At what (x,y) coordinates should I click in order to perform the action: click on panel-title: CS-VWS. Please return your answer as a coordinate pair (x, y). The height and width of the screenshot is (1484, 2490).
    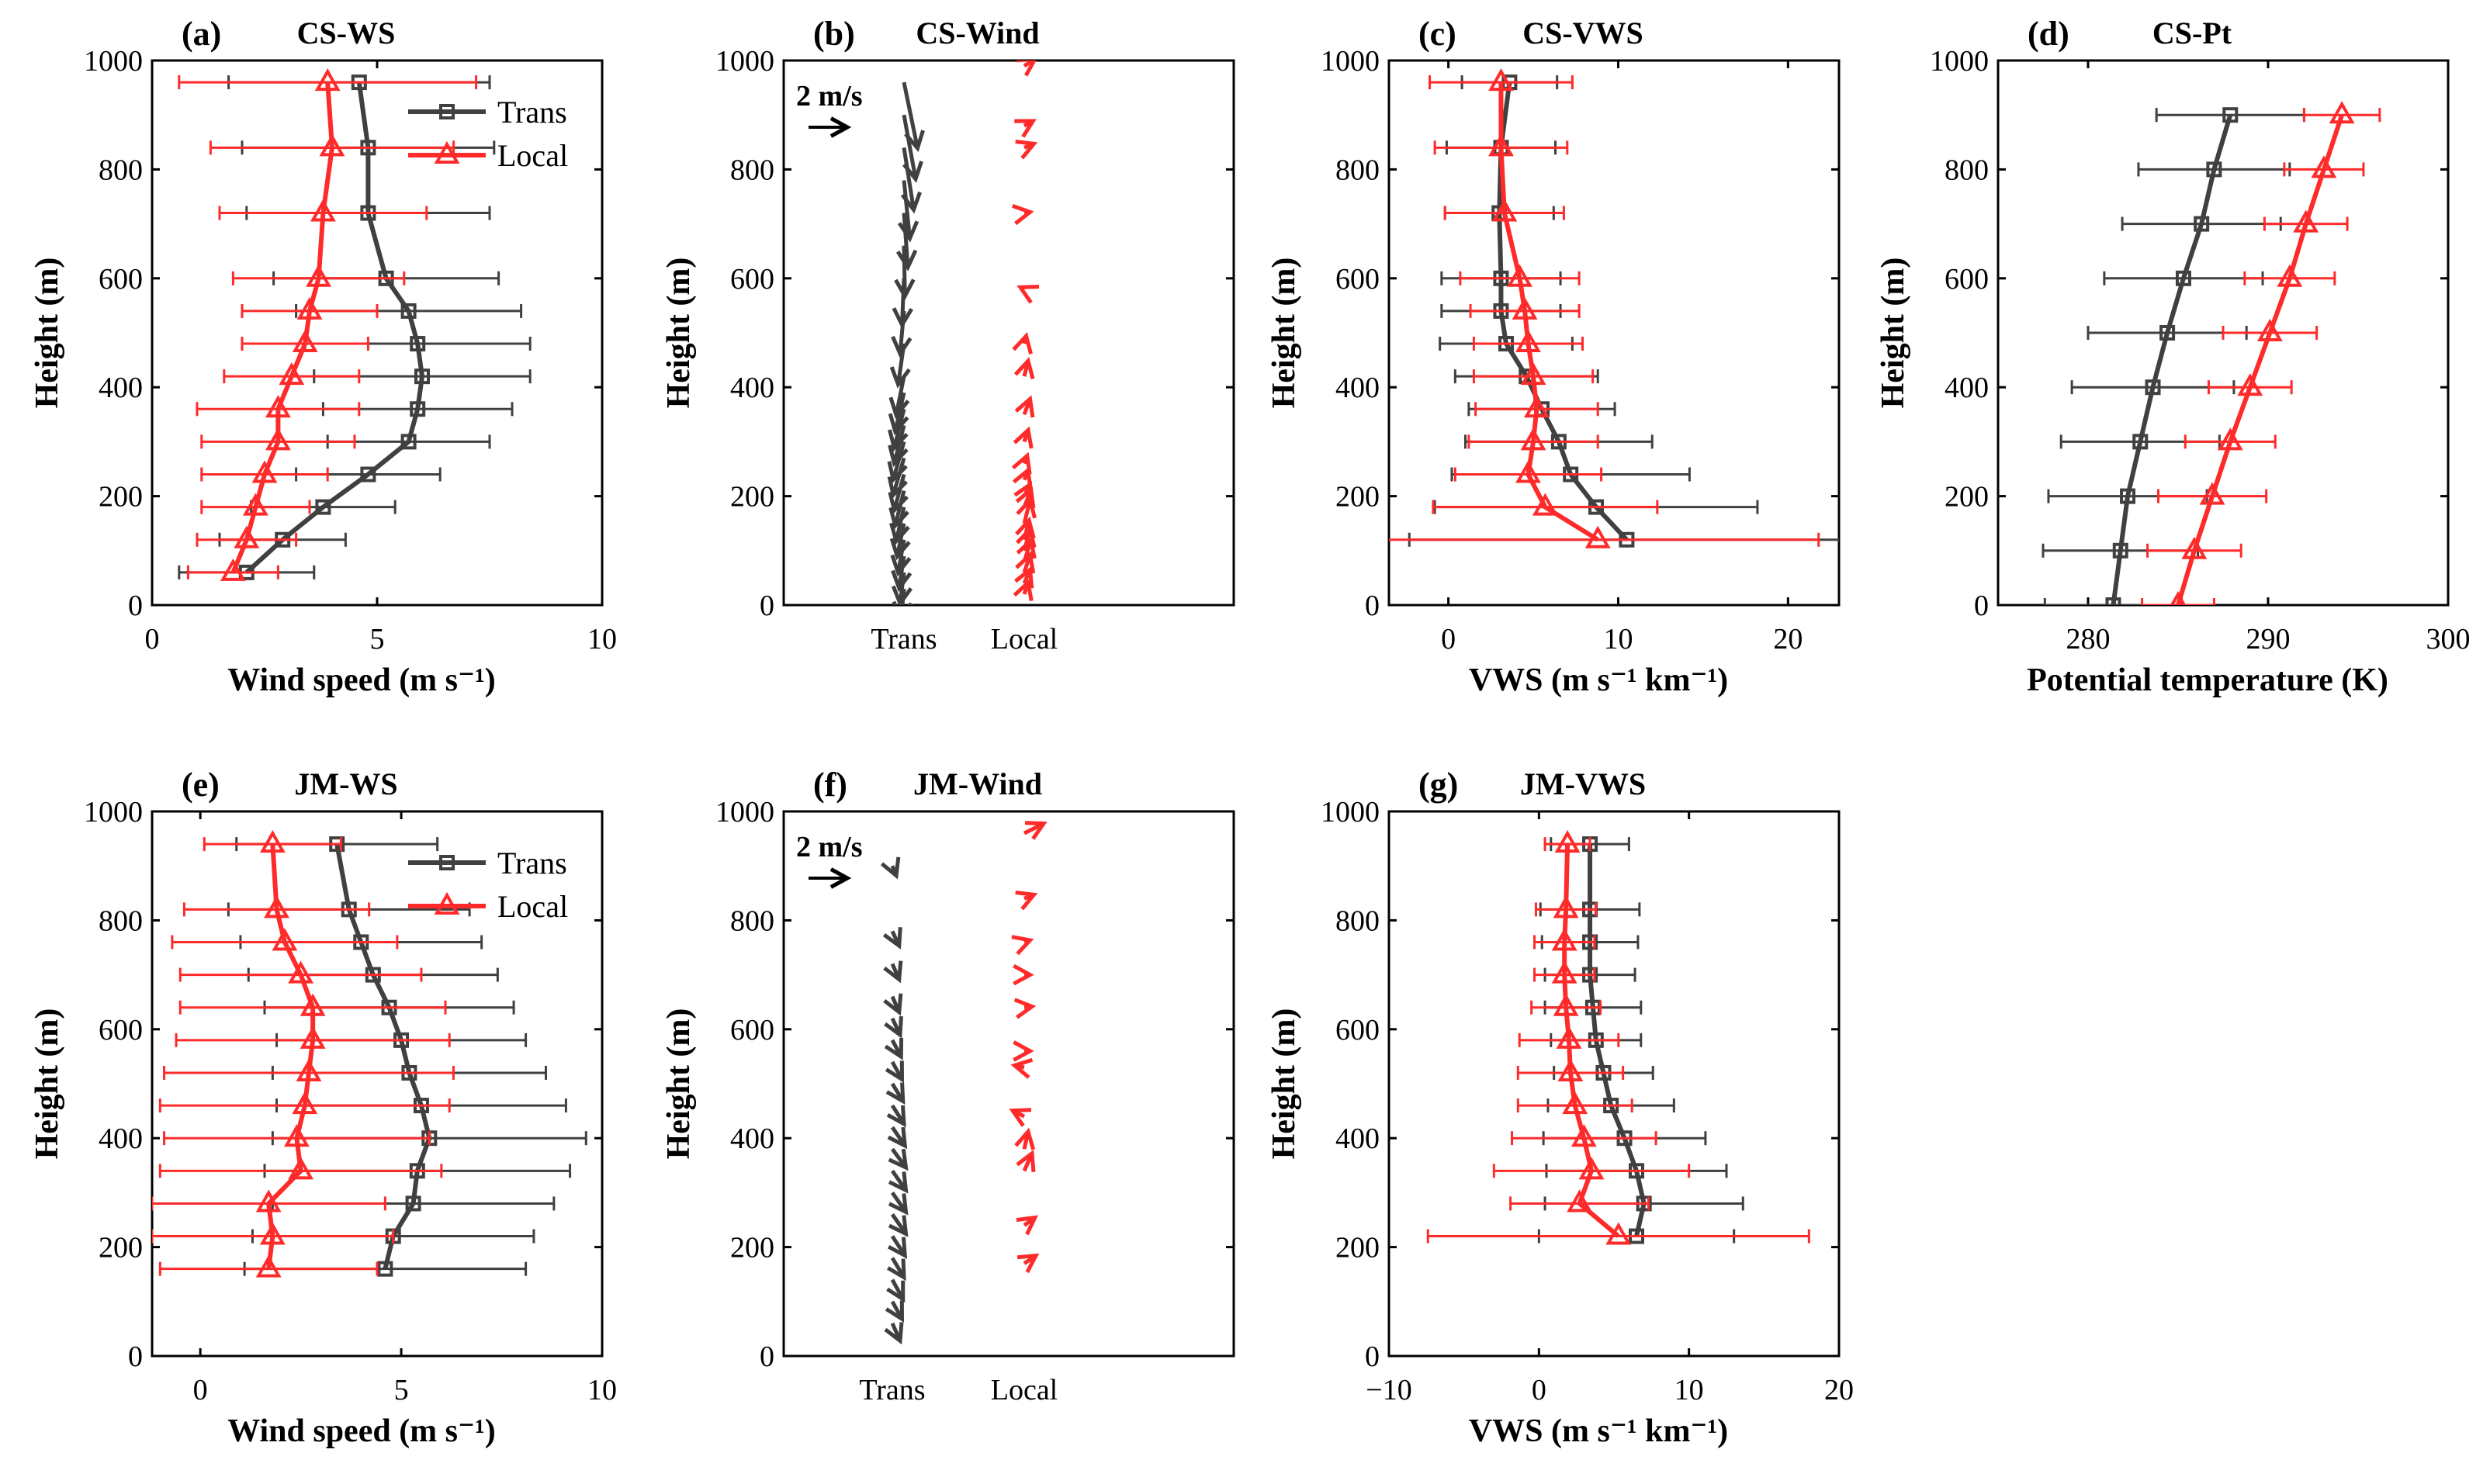
    Looking at the image, I should click on (1582, 33).